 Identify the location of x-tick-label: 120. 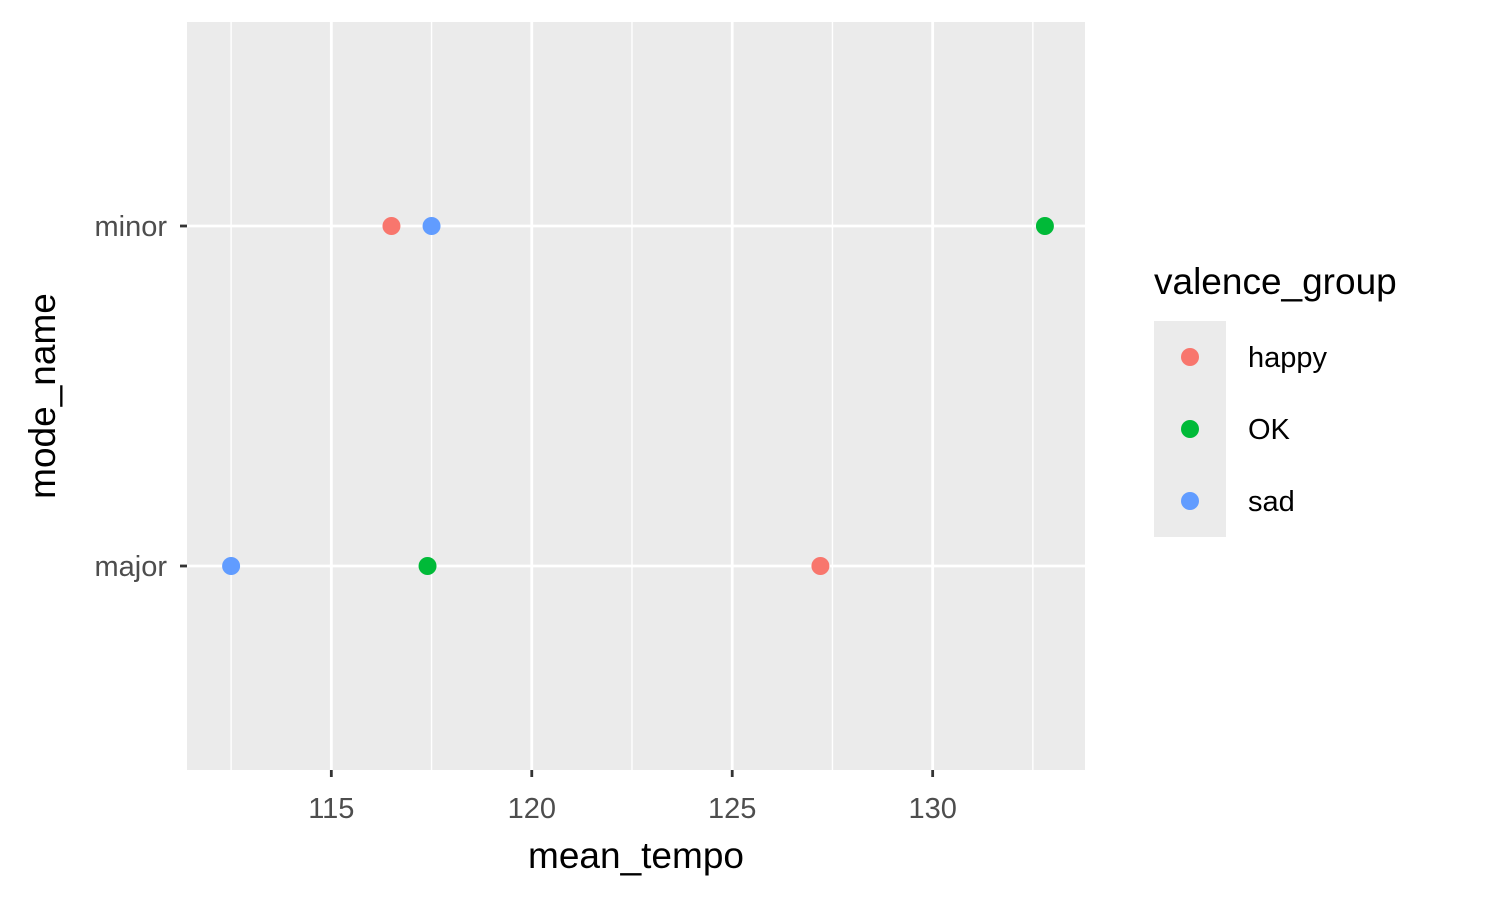
(532, 809).